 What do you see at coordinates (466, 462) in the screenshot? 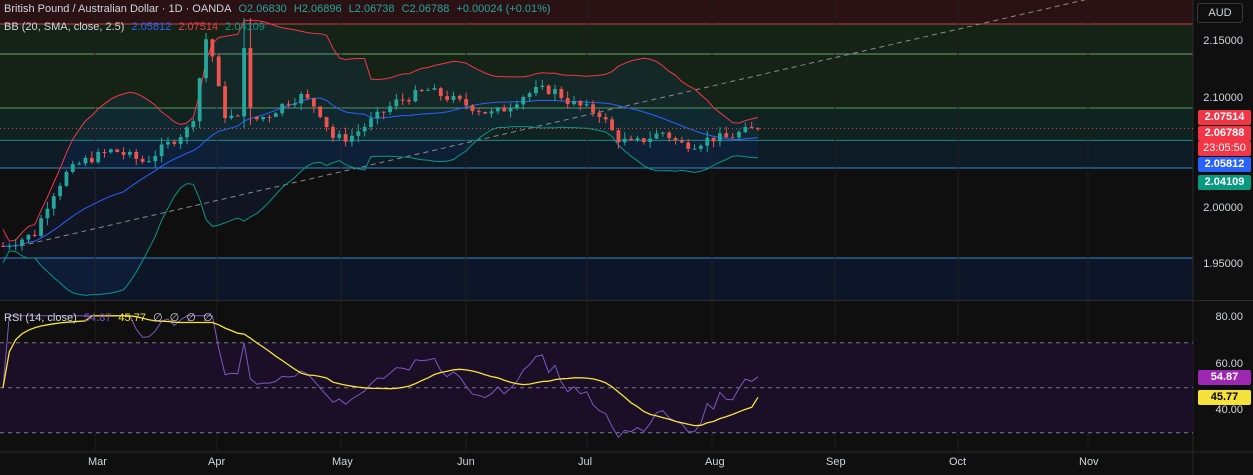
I see `month-label: Jun` at bounding box center [466, 462].